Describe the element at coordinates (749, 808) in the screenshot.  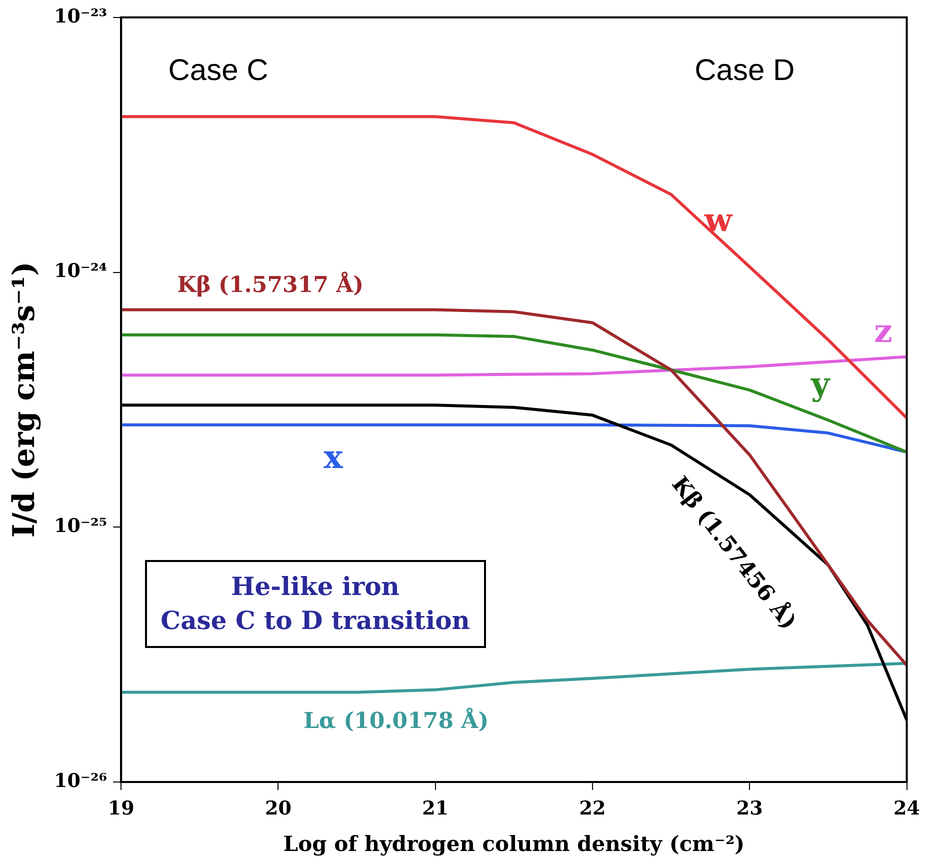
I see `x-tick-label: 23` at that location.